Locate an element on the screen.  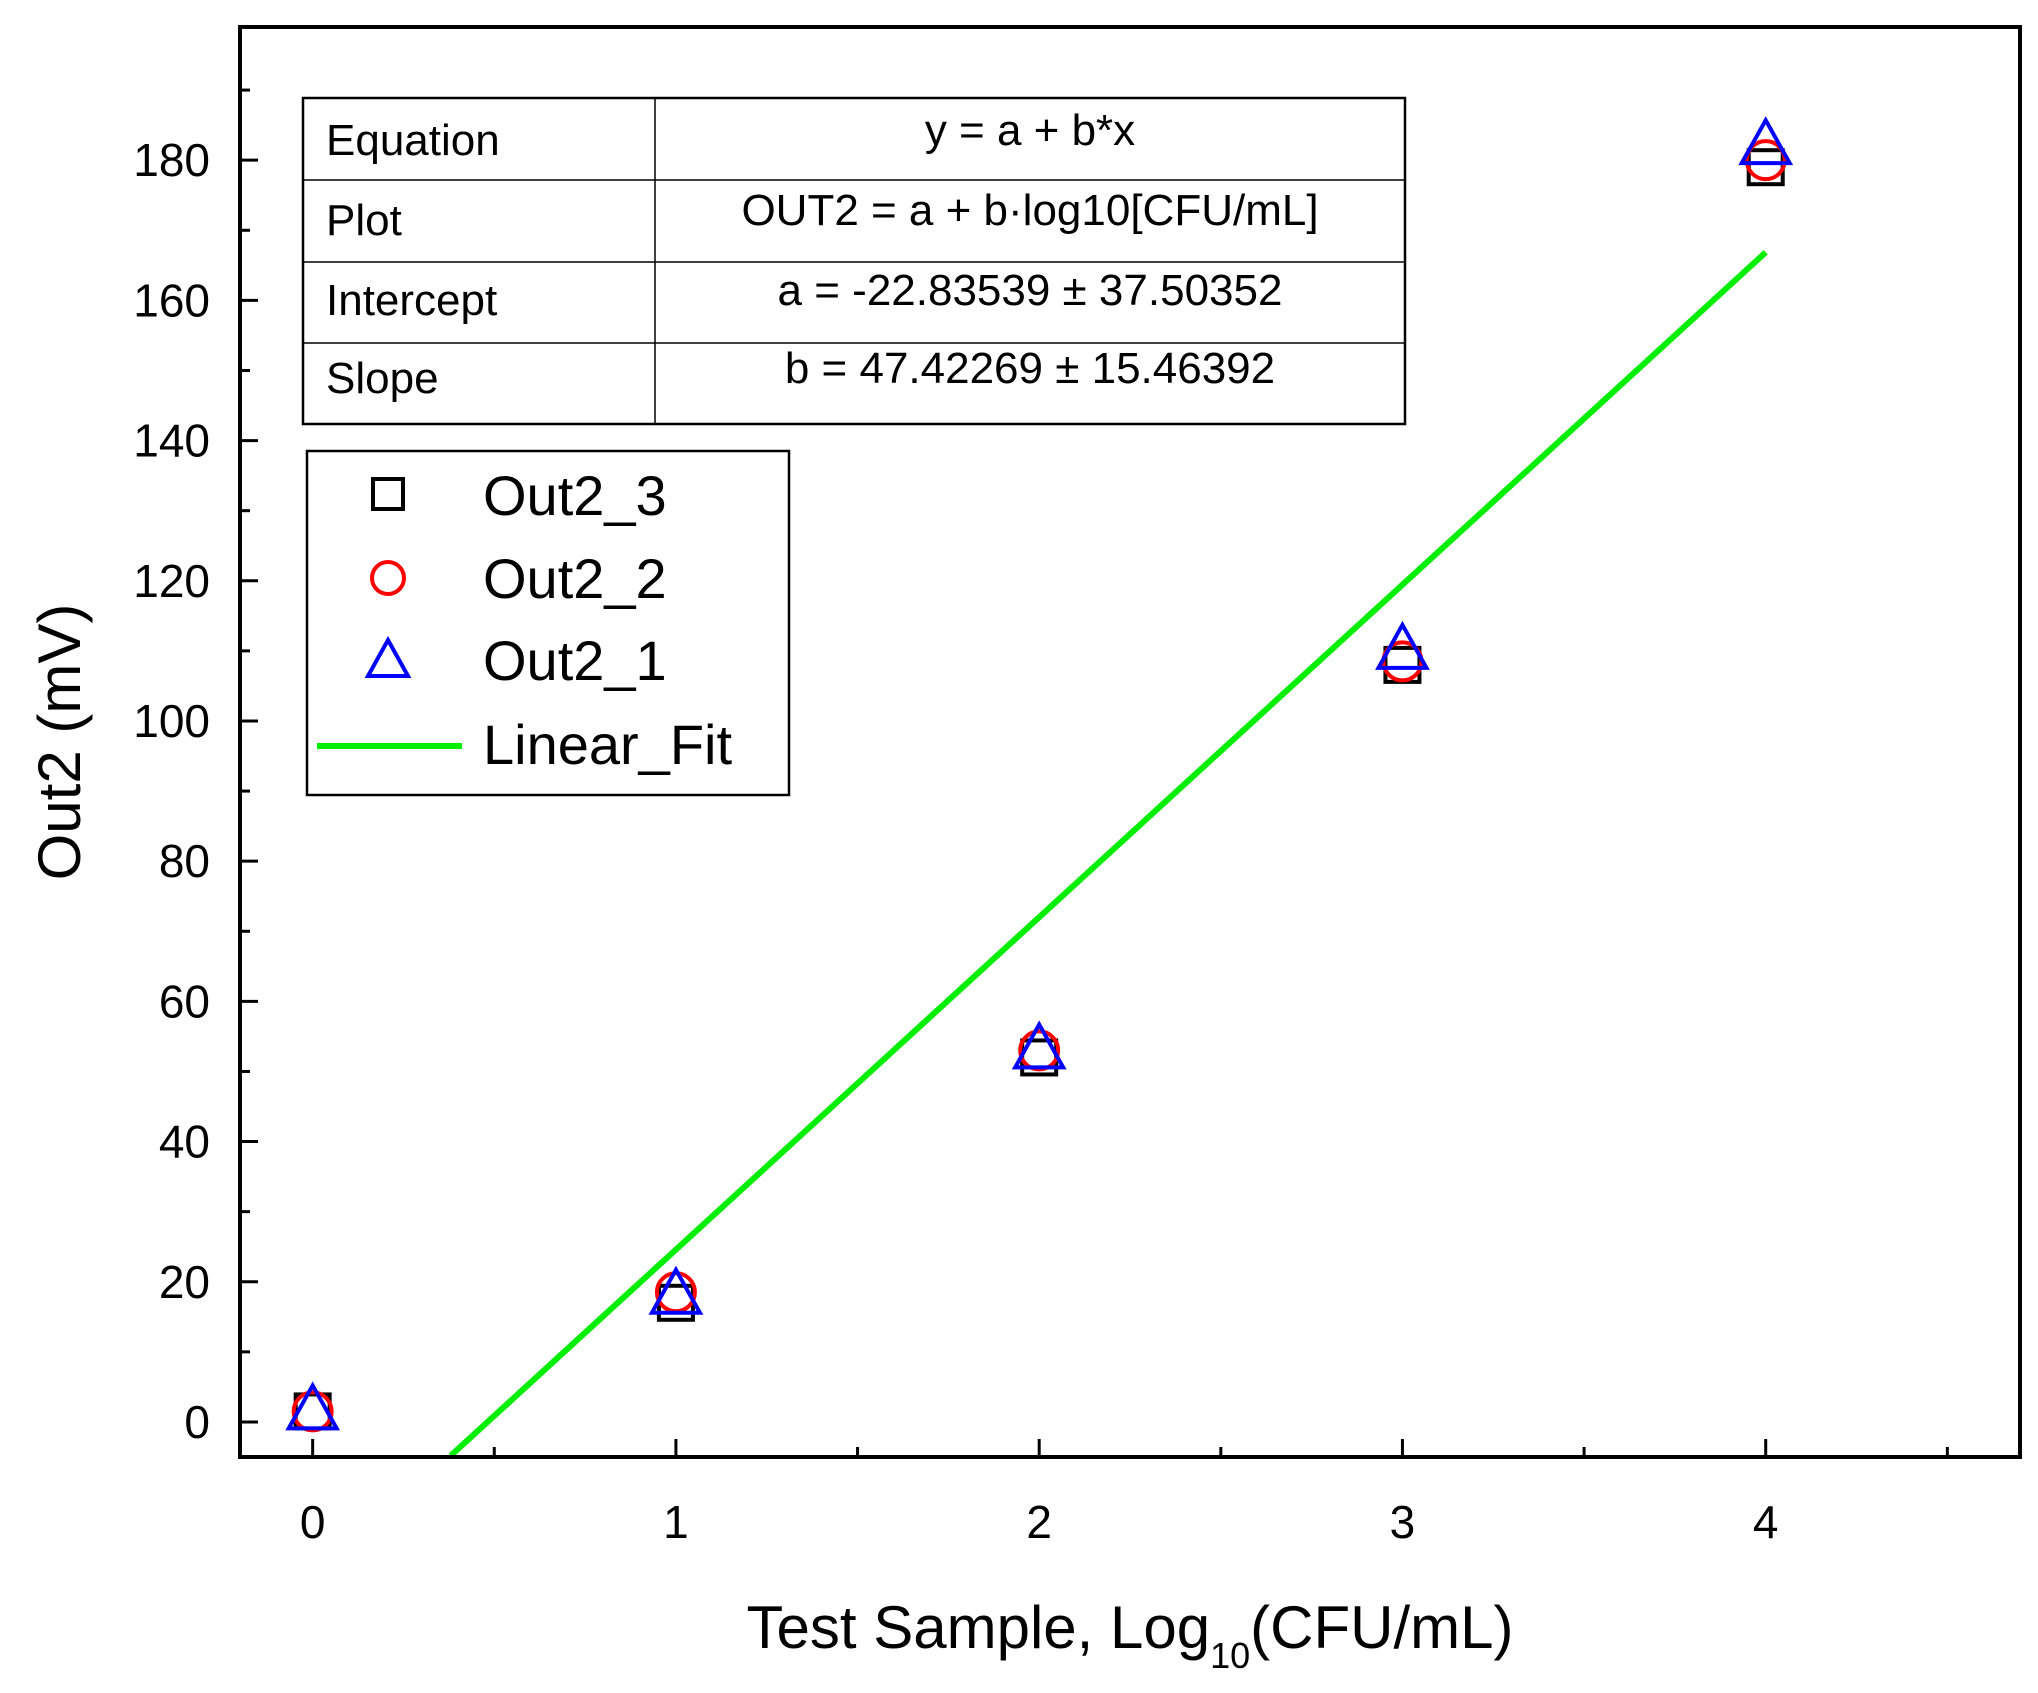
x-tick-labels: 0 1 2 3 4 is located at coordinates (1039, 1522).